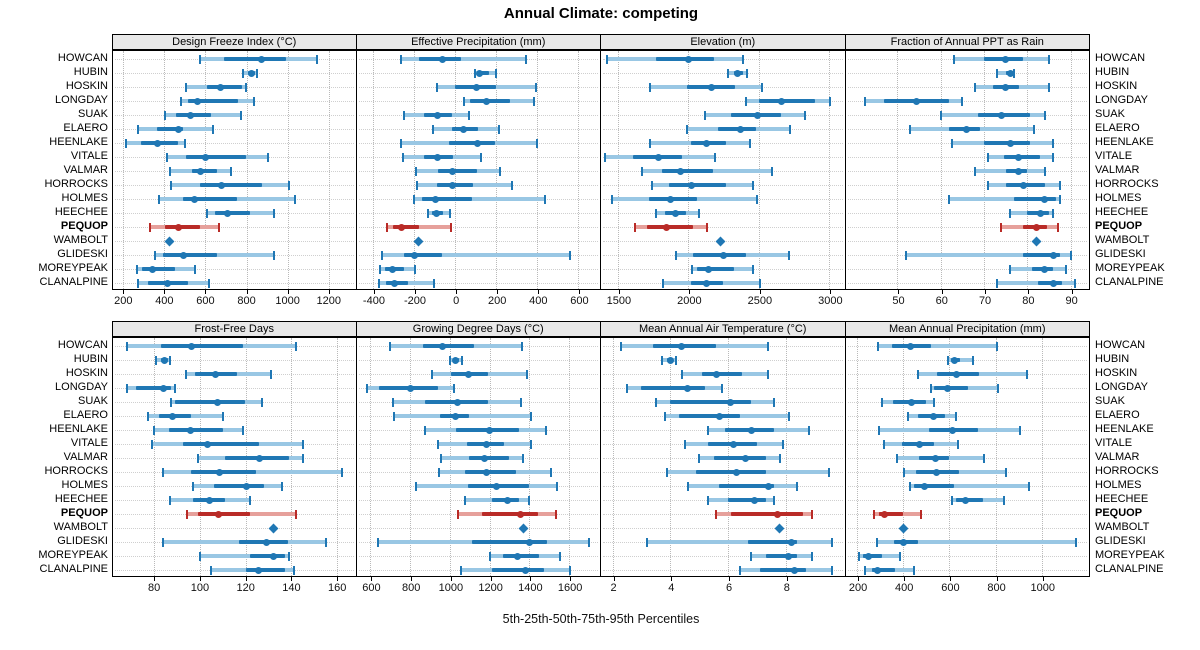  I want to click on percentile-bar-longday-iqr, so click(153, 388).